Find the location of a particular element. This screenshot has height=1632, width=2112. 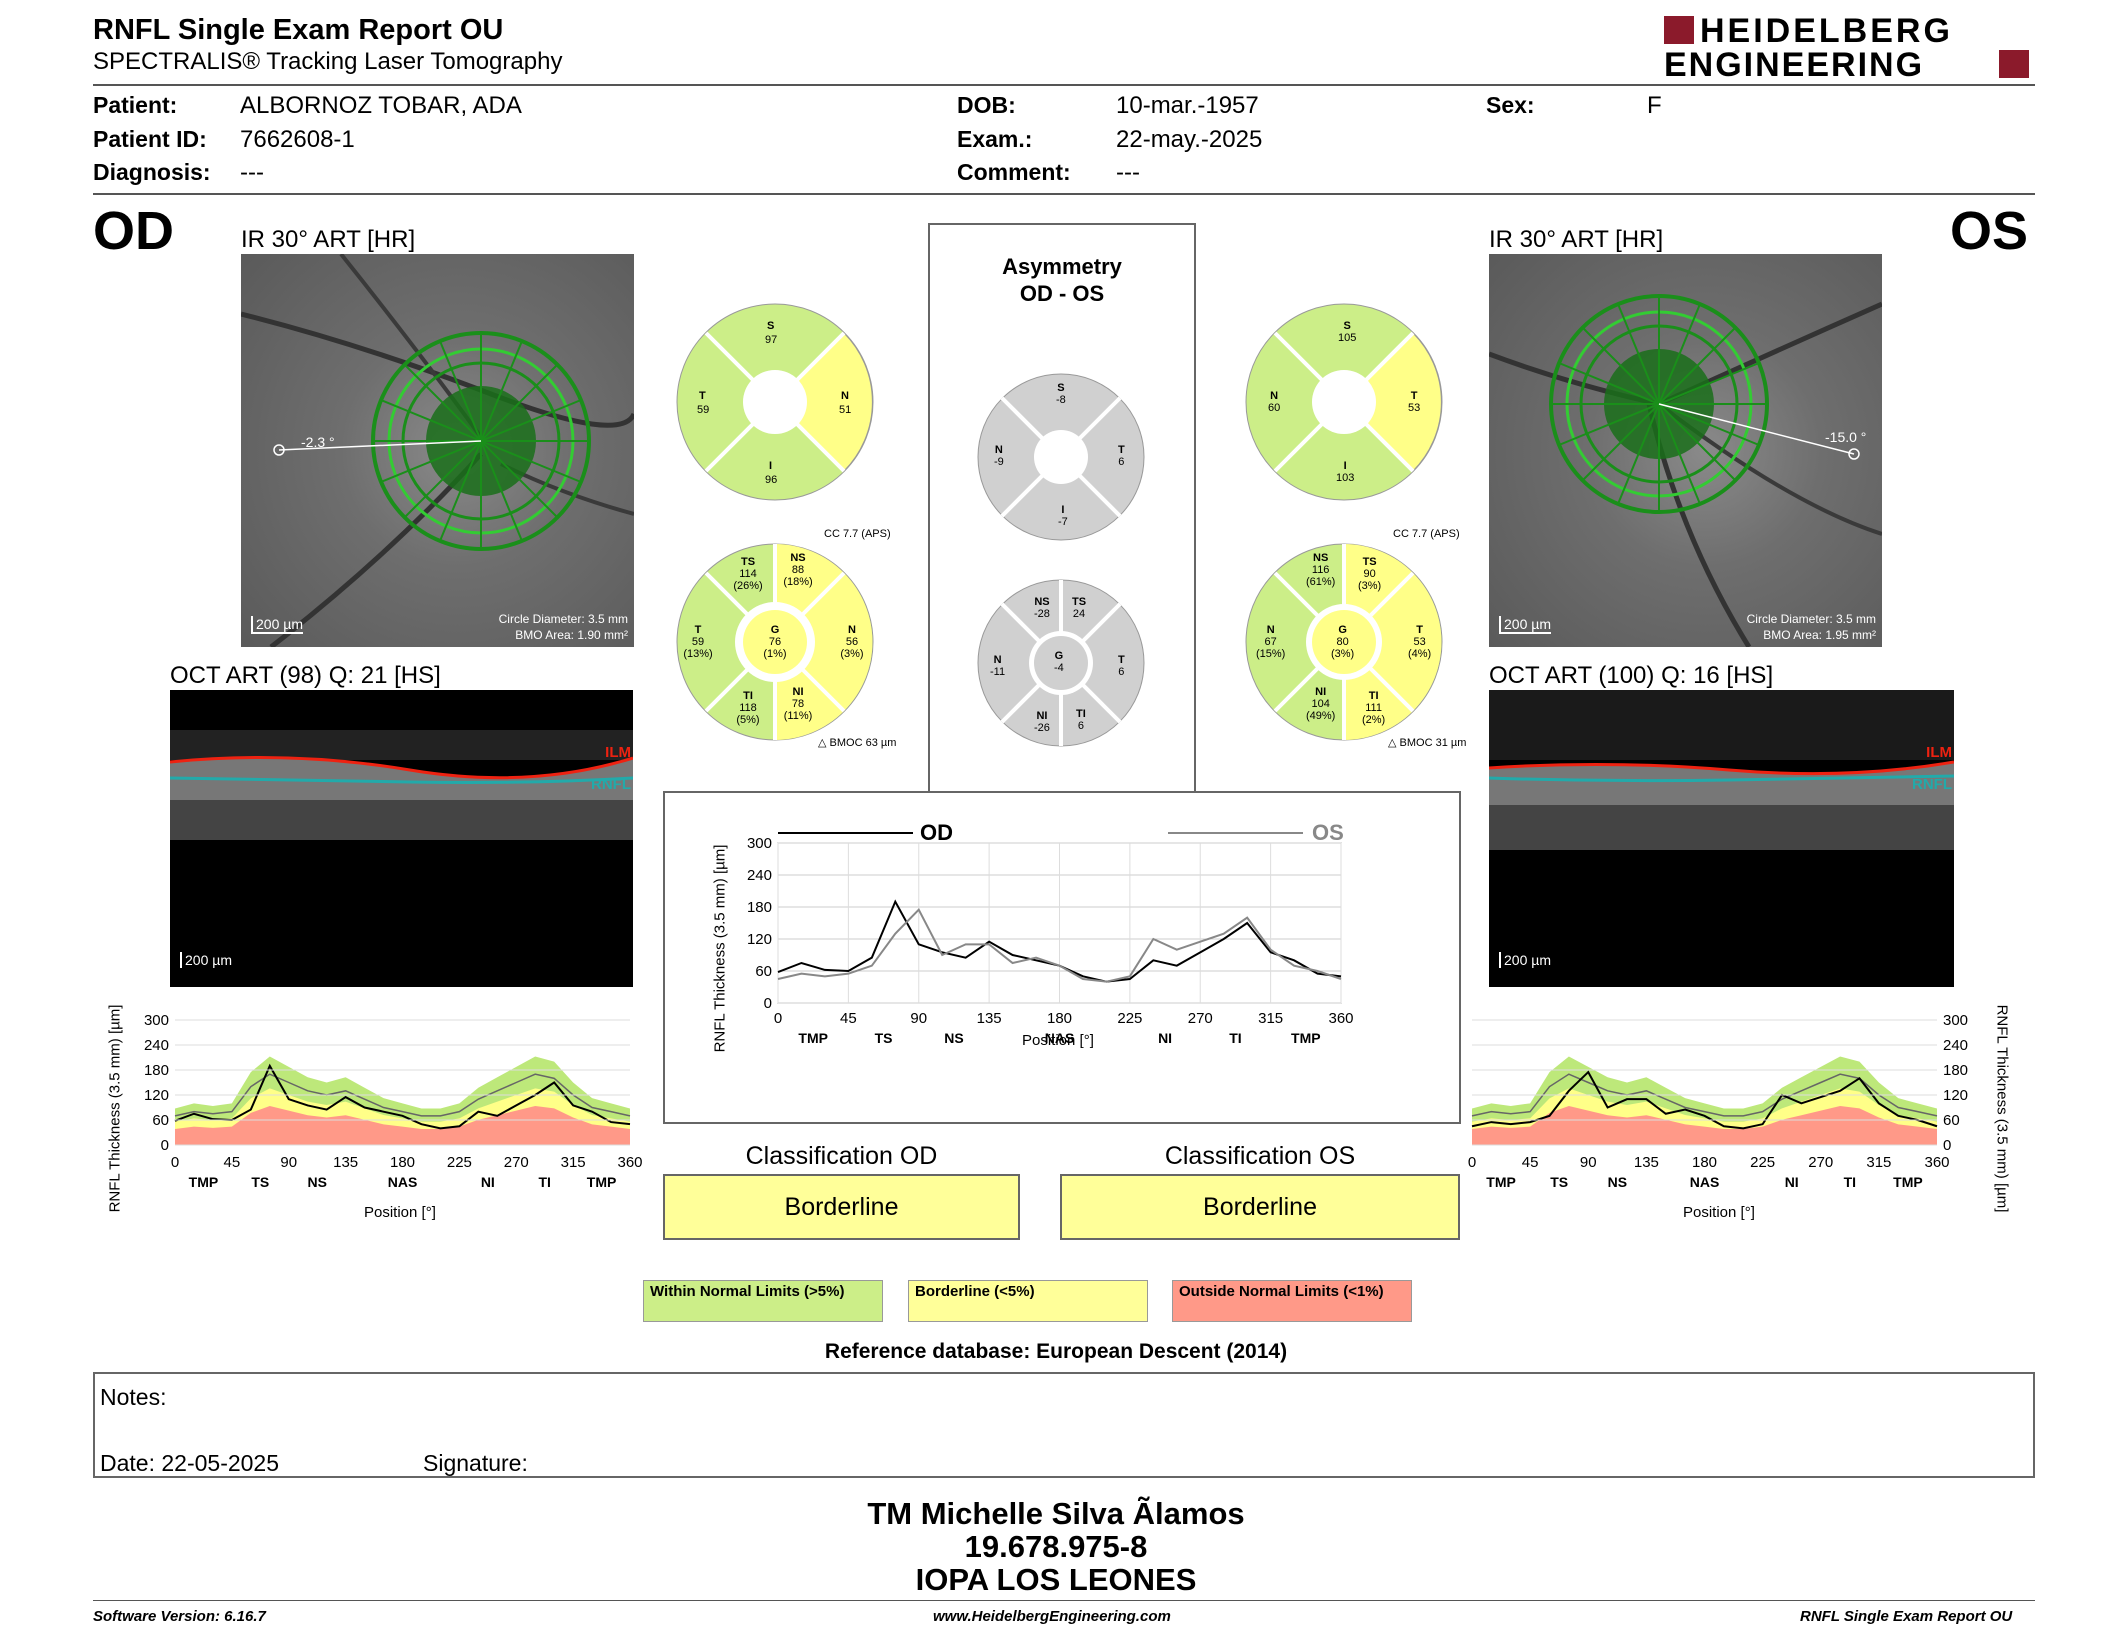

os-n6-value: 67 is located at coordinates (1270, 642).